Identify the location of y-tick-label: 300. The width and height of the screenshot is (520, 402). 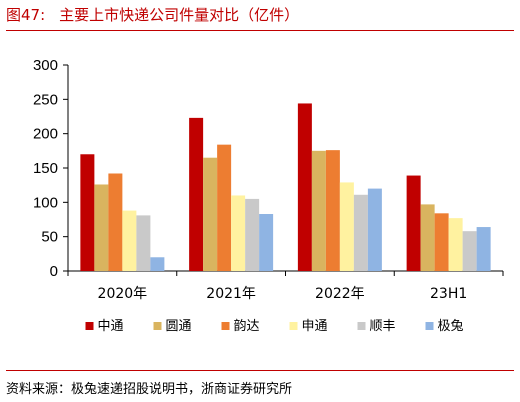
(45, 65).